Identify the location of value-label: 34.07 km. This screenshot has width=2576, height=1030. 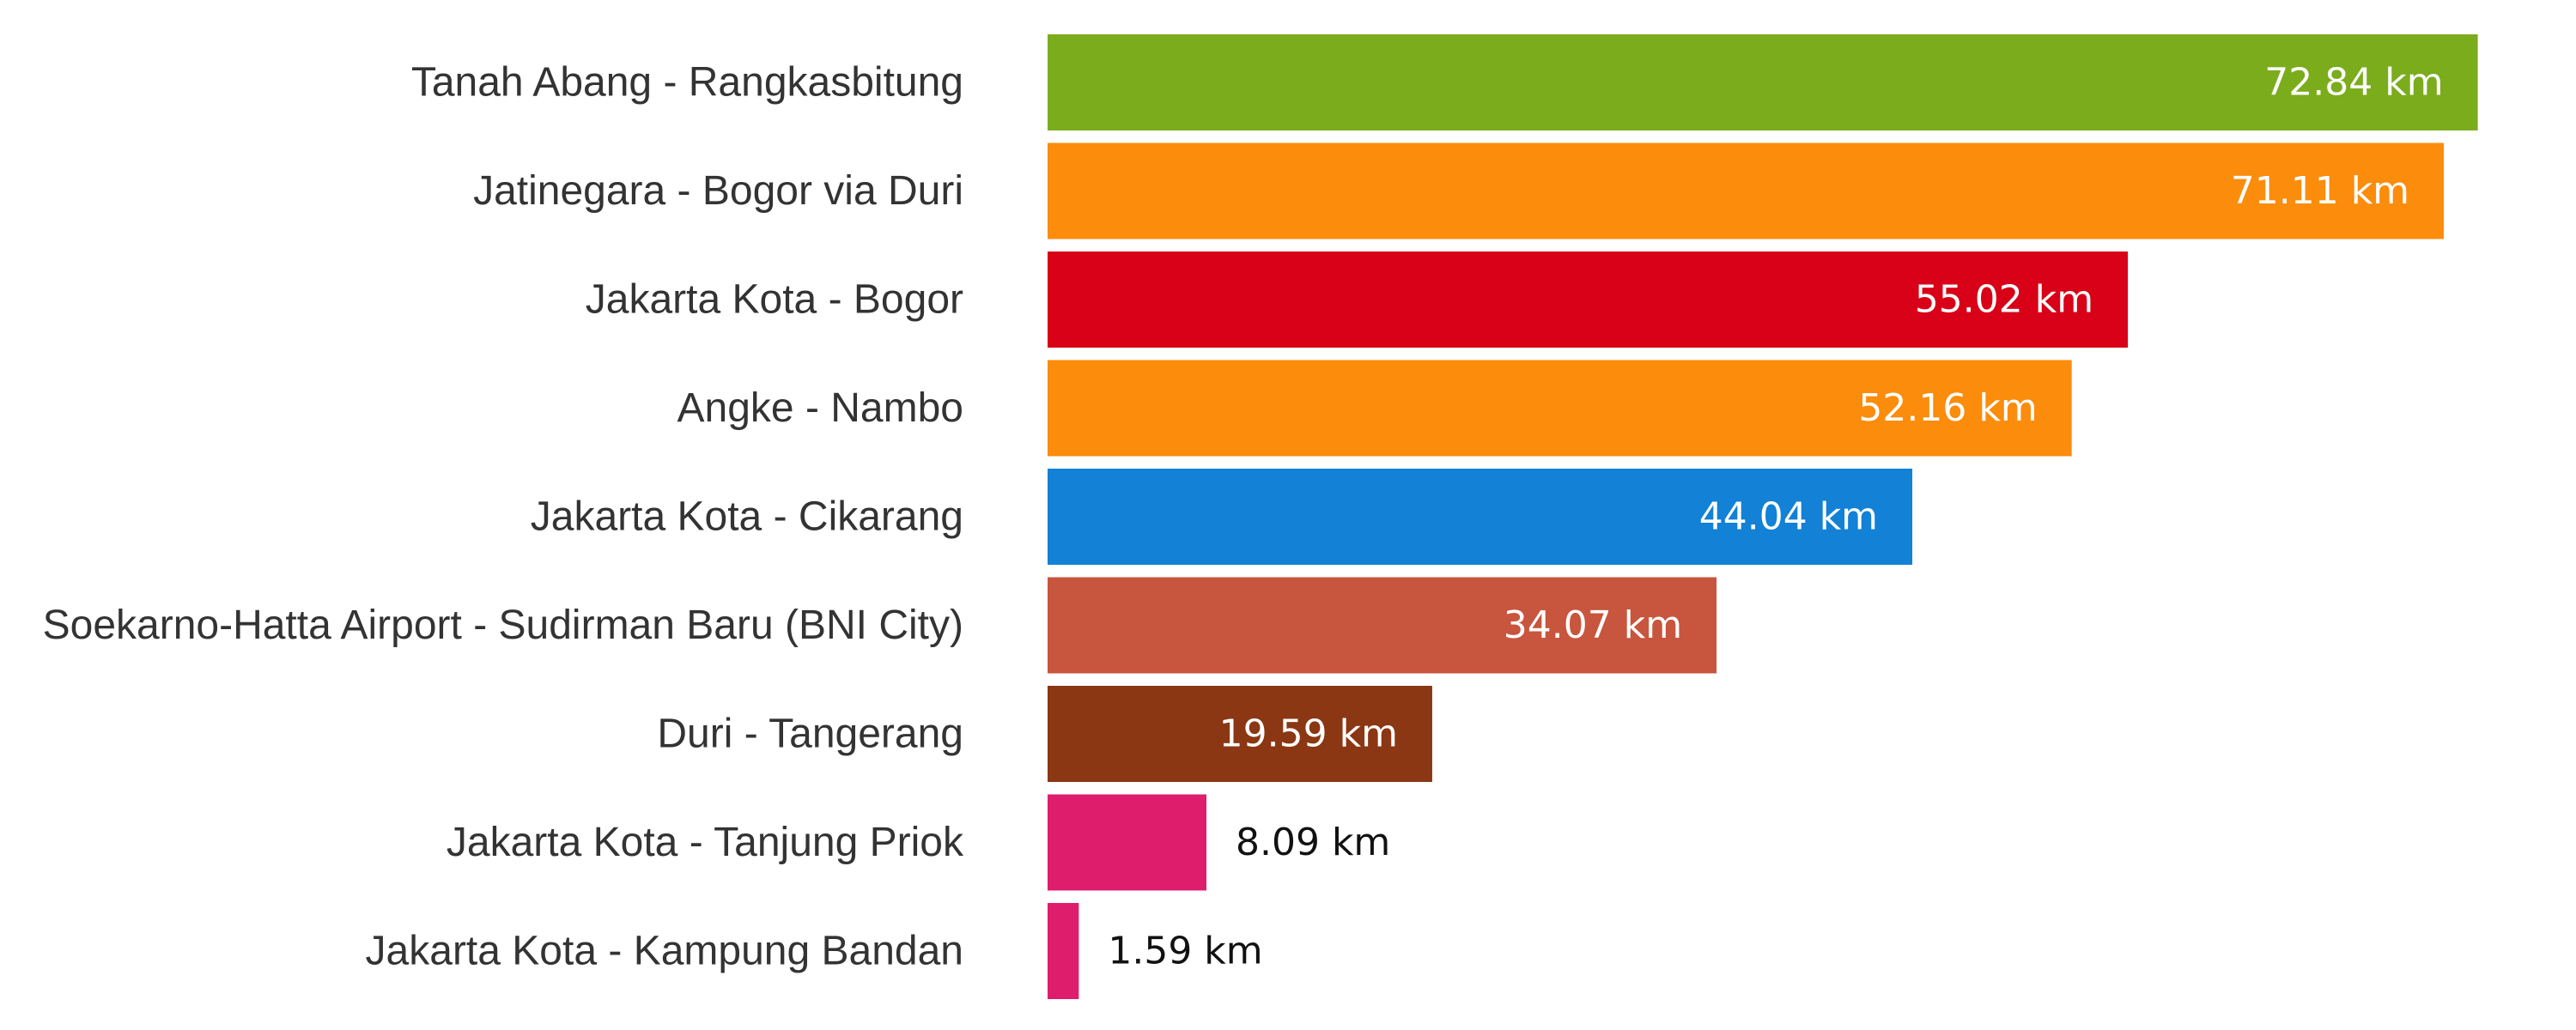
(1593, 625).